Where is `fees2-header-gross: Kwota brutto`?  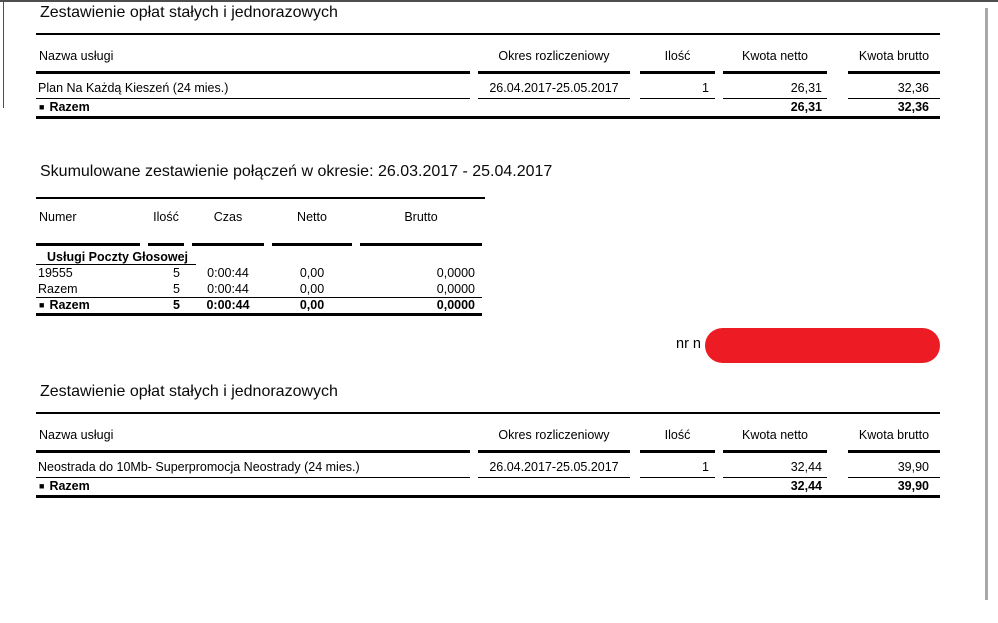 fees2-header-gross: Kwota brutto is located at coordinates (894, 435).